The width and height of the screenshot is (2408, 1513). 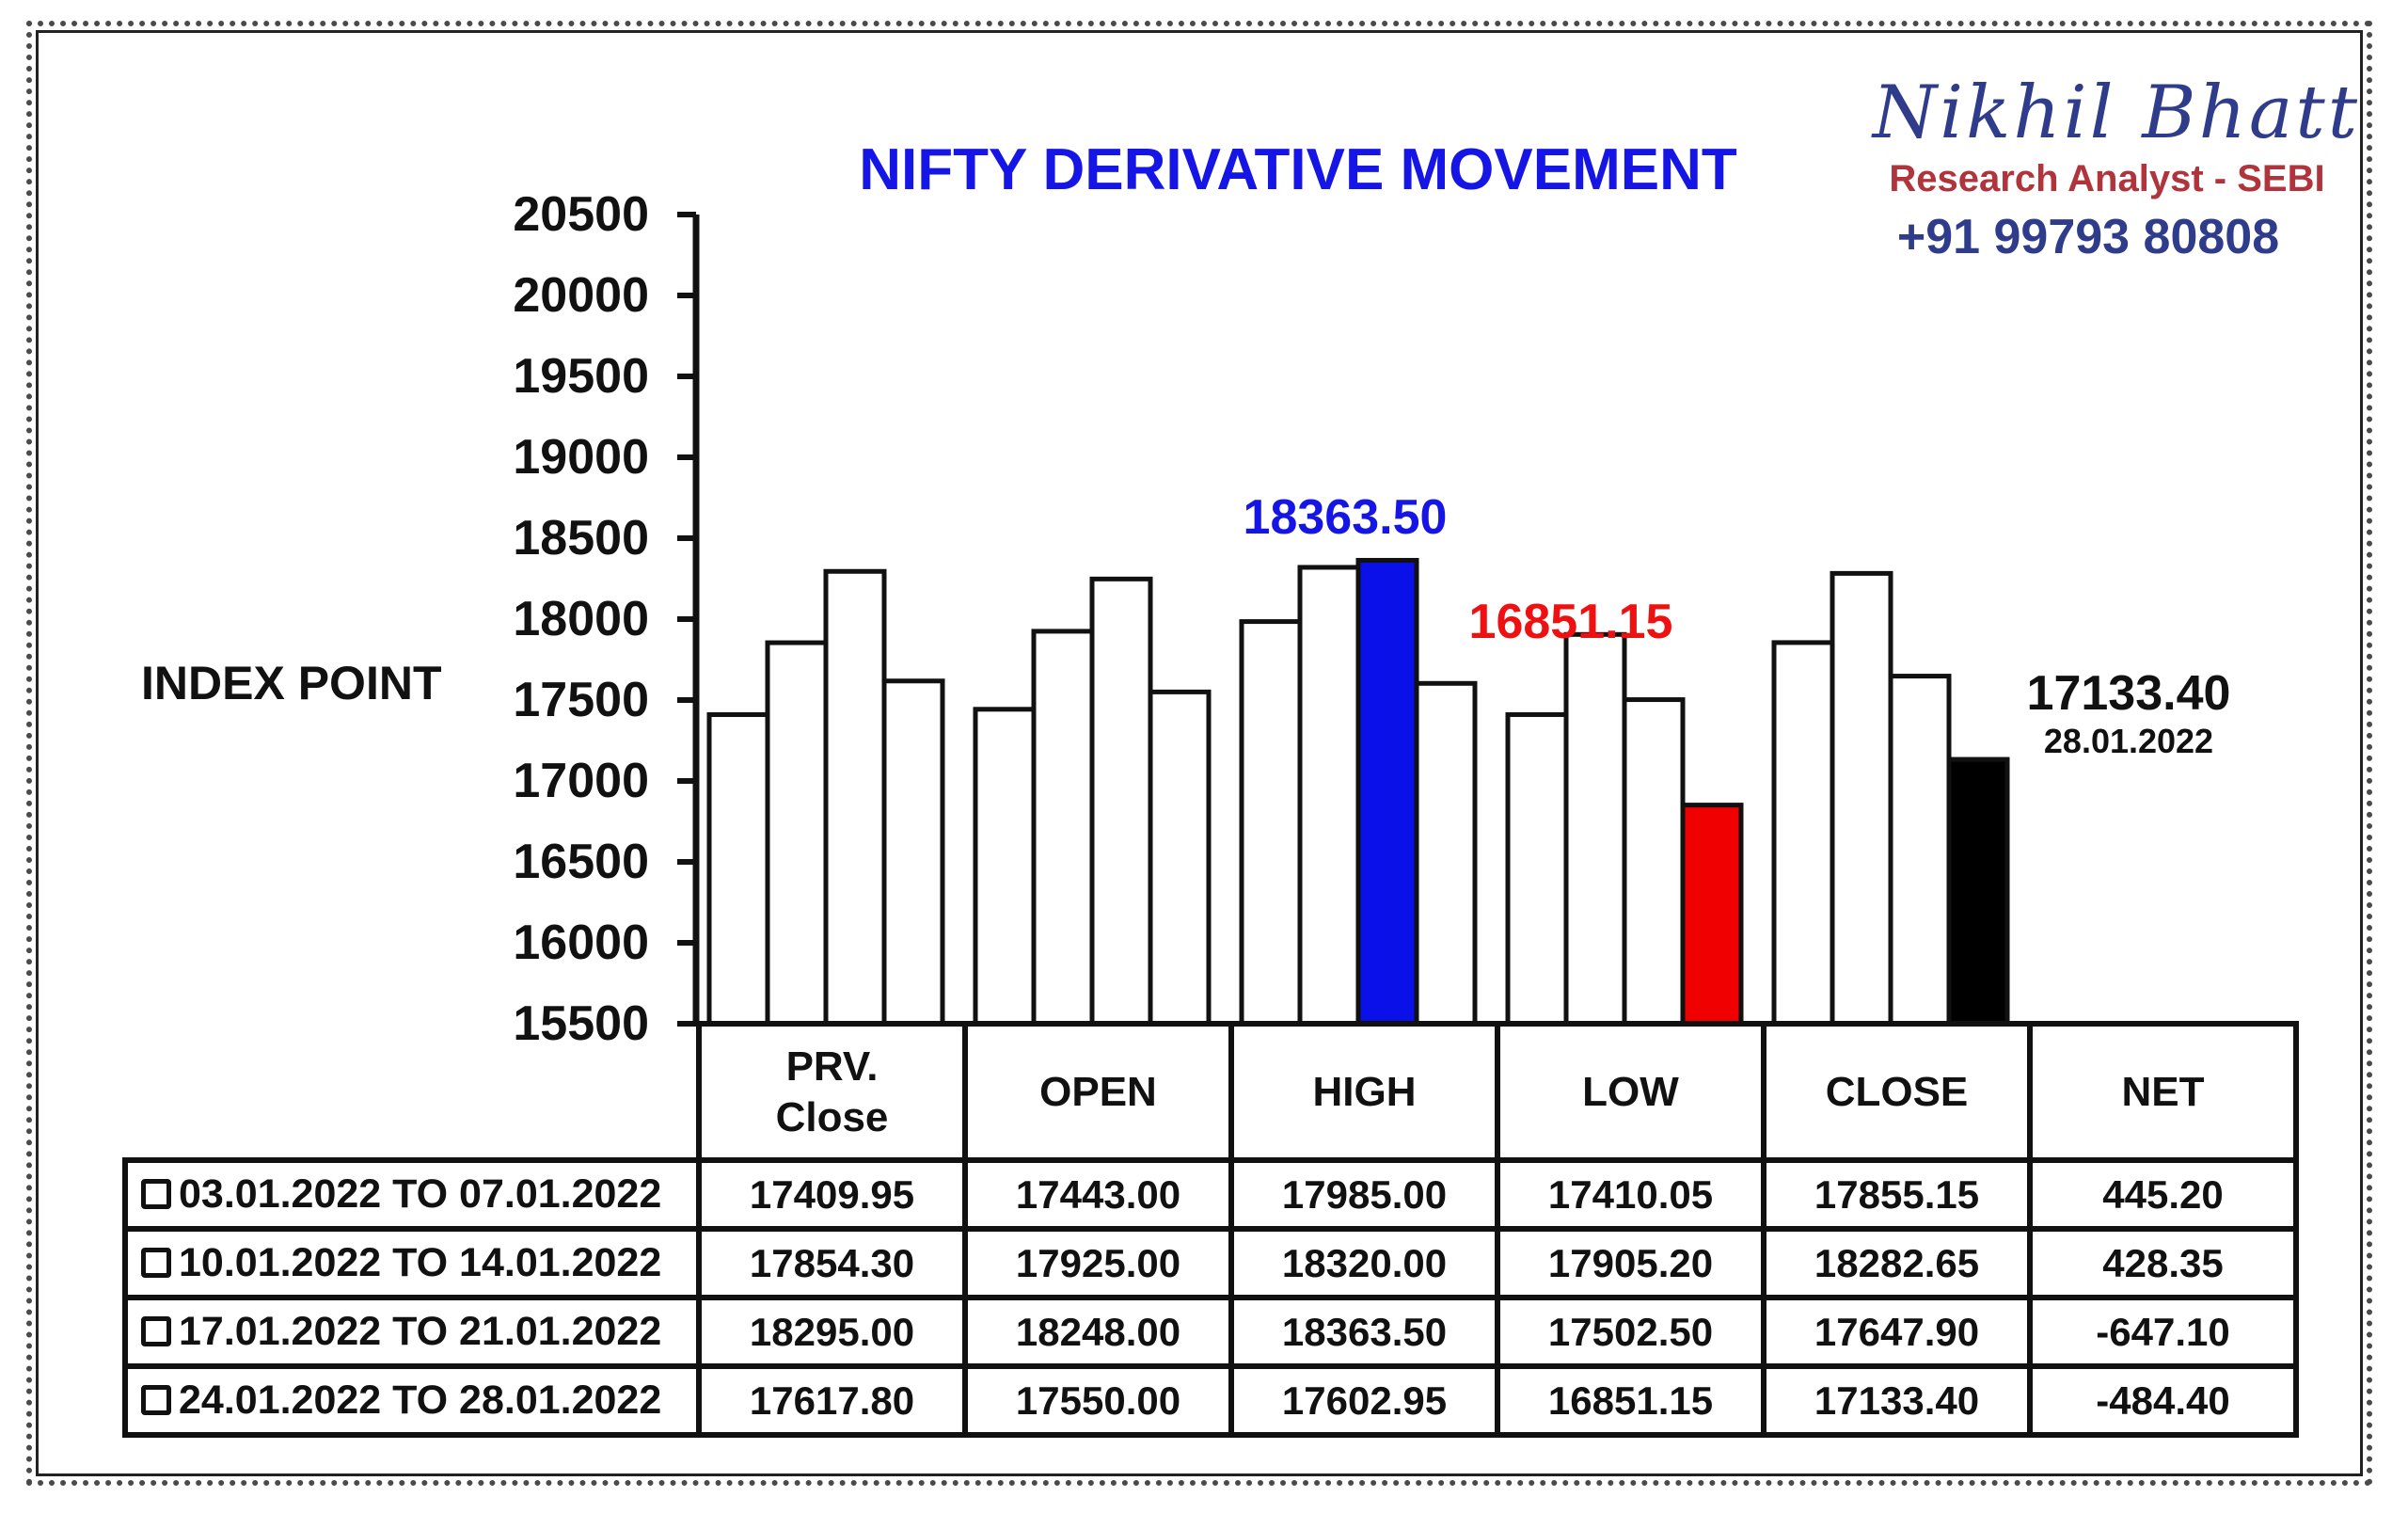 I want to click on header-close: CLOSE, so click(x=1897, y=1092).